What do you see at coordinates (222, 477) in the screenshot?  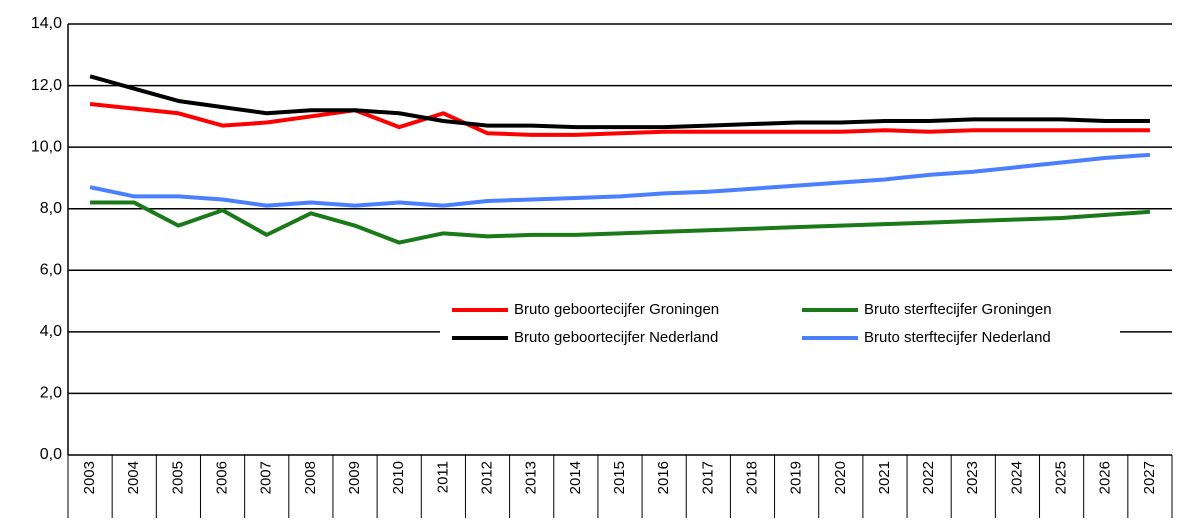 I see `x-tick-label: 2006` at bounding box center [222, 477].